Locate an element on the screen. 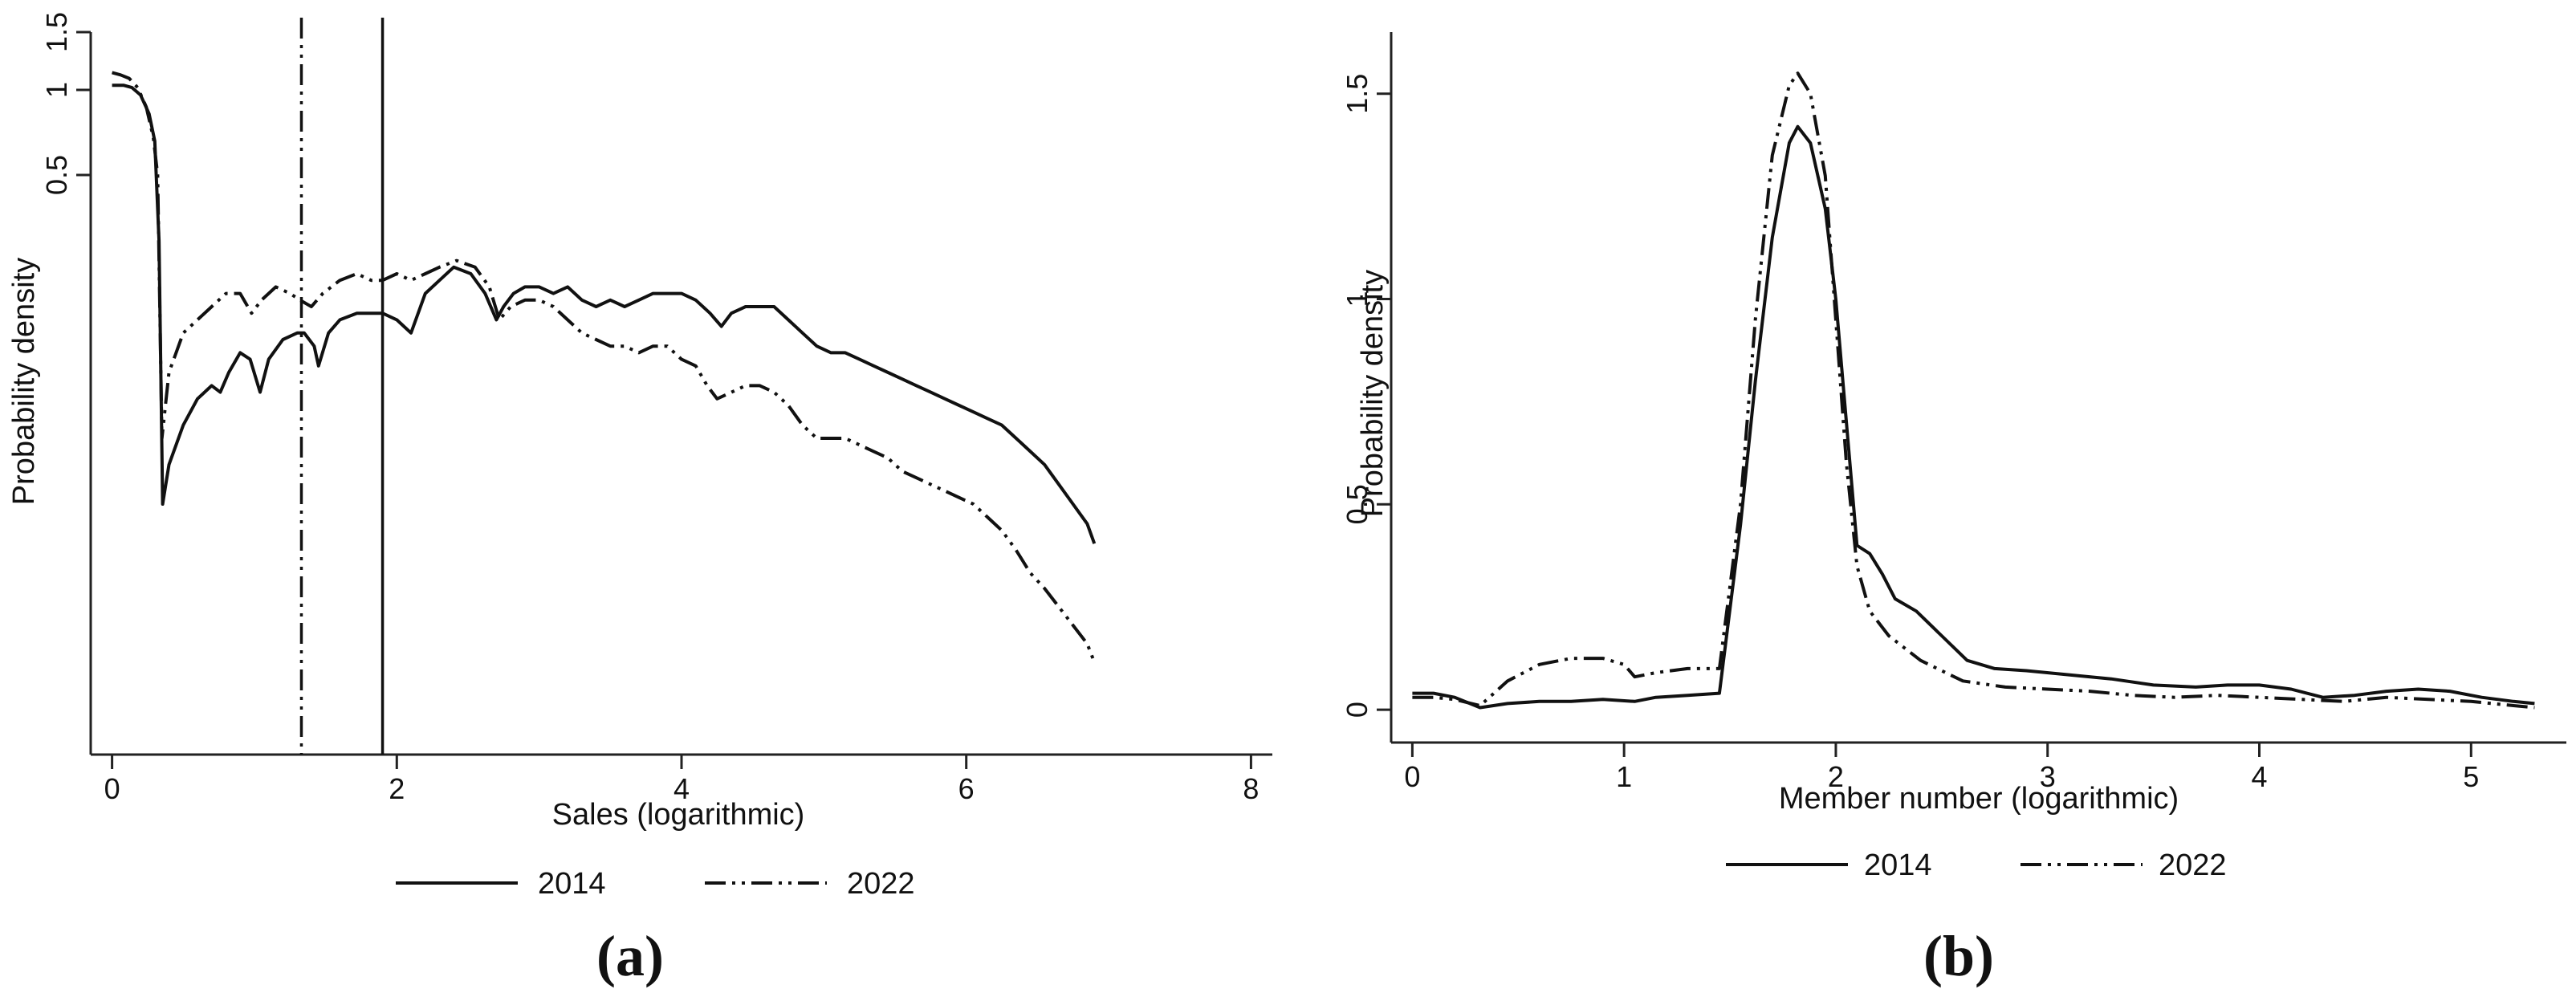  x-tick-label: 8 is located at coordinates (1251, 789).